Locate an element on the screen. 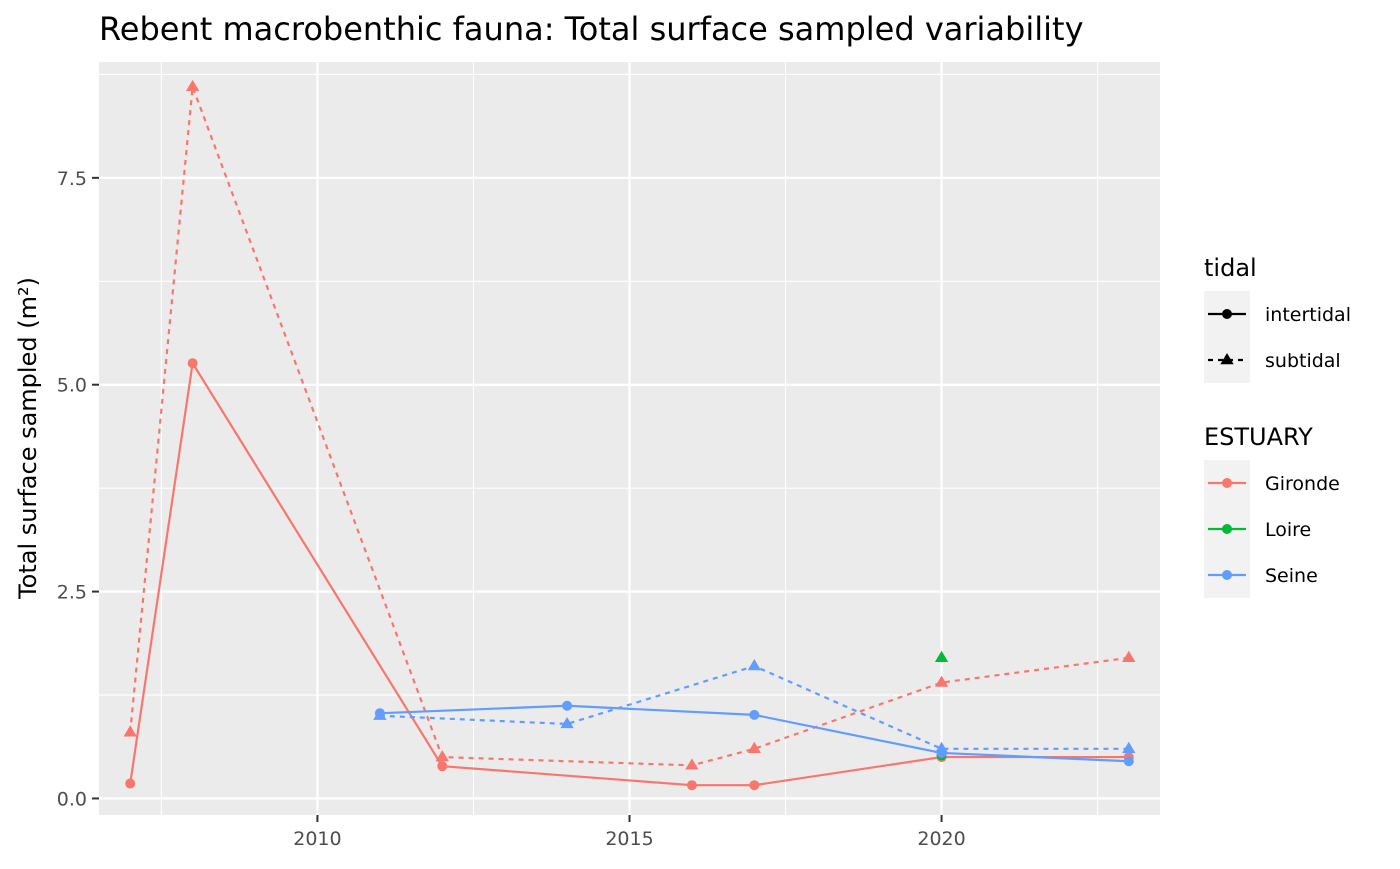 The height and width of the screenshot is (869, 1400). legend-tidal: tidal intertidal subtidal is located at coordinates (1277, 318).